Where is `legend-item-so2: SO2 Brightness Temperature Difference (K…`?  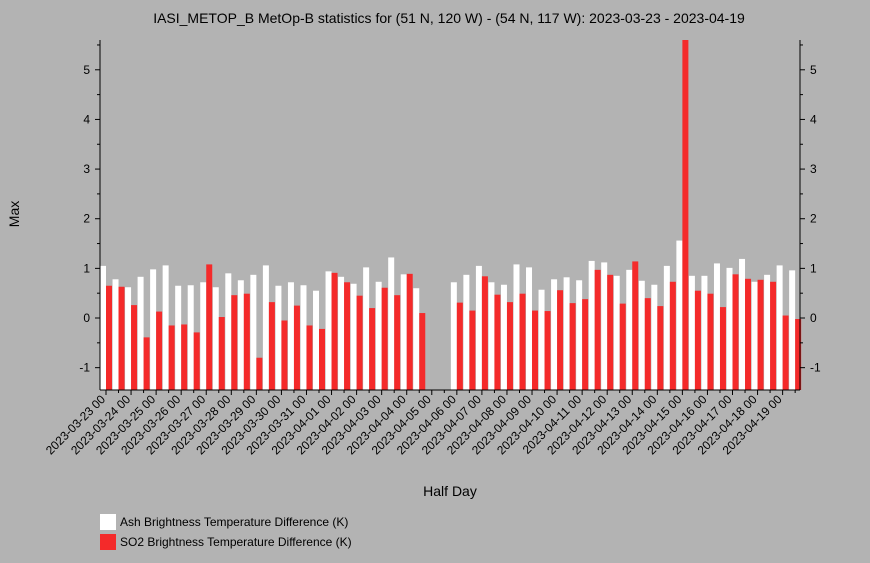
legend-item-so2: SO2 Brightness Temperature Difference (K… is located at coordinates (226, 542).